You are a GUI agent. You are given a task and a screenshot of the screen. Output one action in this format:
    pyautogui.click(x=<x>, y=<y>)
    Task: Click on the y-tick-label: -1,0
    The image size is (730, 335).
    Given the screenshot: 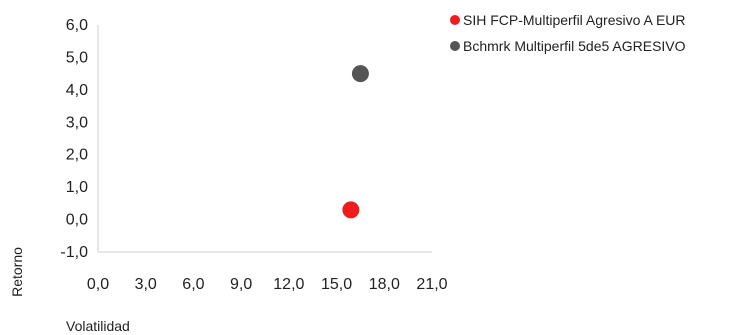 What is the action you would take?
    pyautogui.click(x=74, y=252)
    